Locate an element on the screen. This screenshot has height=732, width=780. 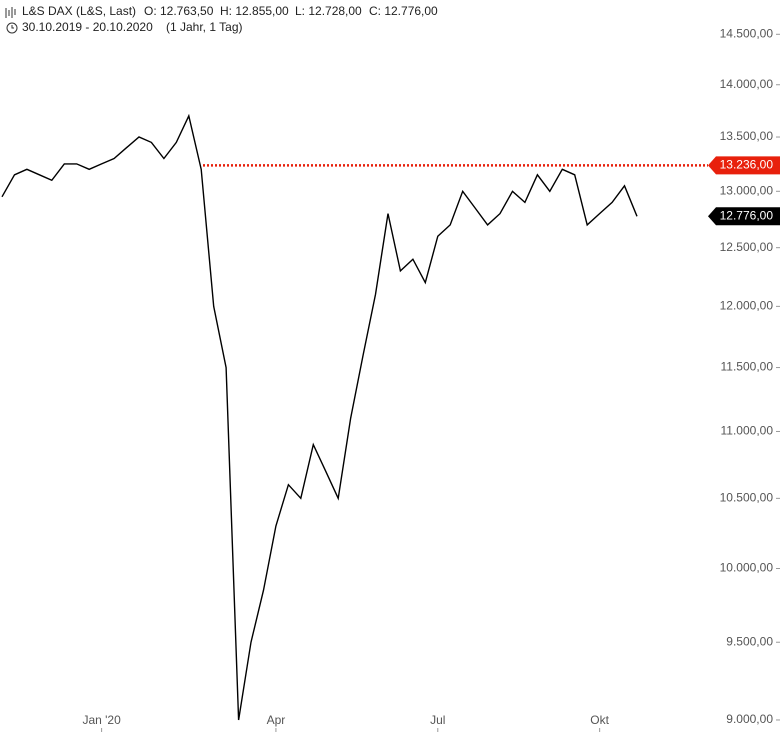
chart-title: L&S DAX (L&S, Last) is located at coordinates (79, 11).